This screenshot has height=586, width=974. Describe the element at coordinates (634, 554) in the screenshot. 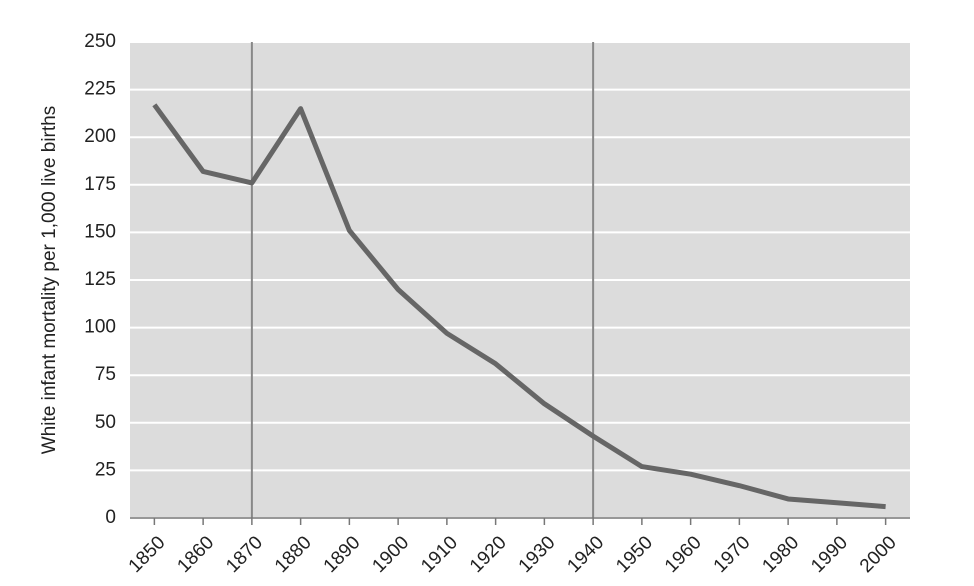

I see `x-tick-label: 1950` at that location.